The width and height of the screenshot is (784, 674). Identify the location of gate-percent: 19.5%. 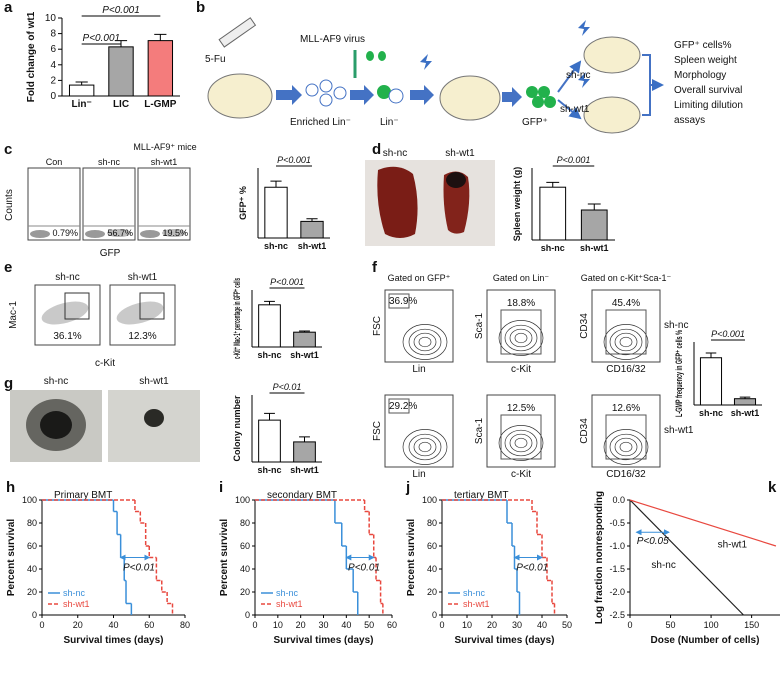
(175, 233).